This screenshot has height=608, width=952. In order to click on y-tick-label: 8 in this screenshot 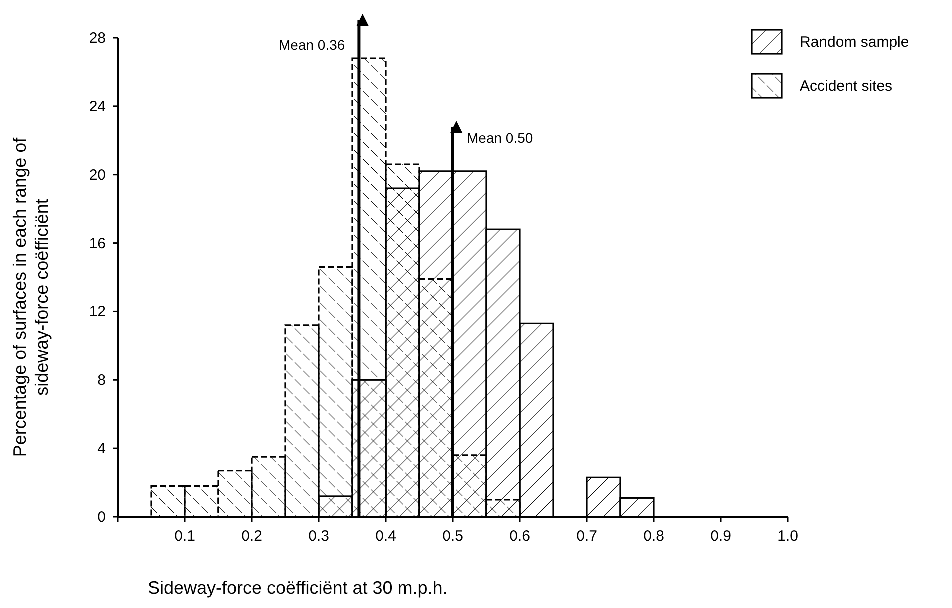, I will do `click(102, 381)`.